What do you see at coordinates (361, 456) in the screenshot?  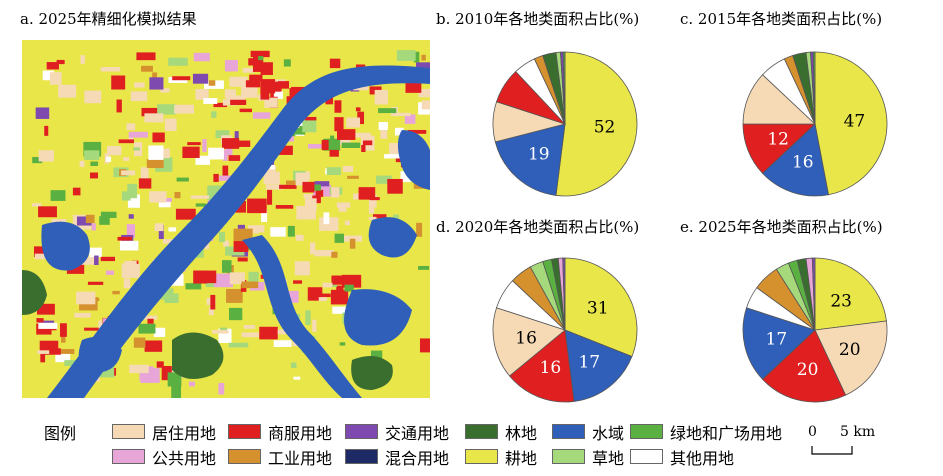 I see `legend-swatch-mixed` at bounding box center [361, 456].